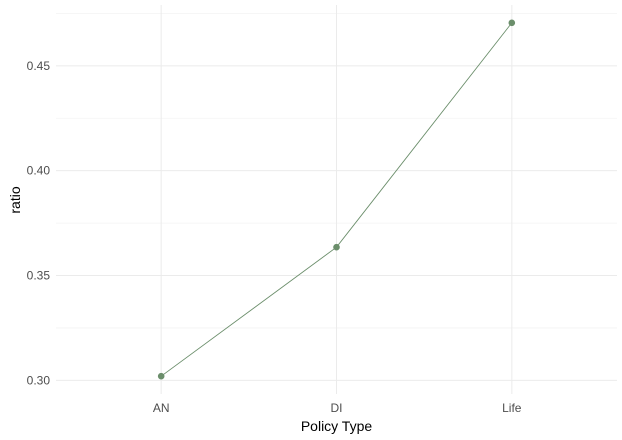  I want to click on x-axis-ticks: AN DI Life, so click(337, 408).